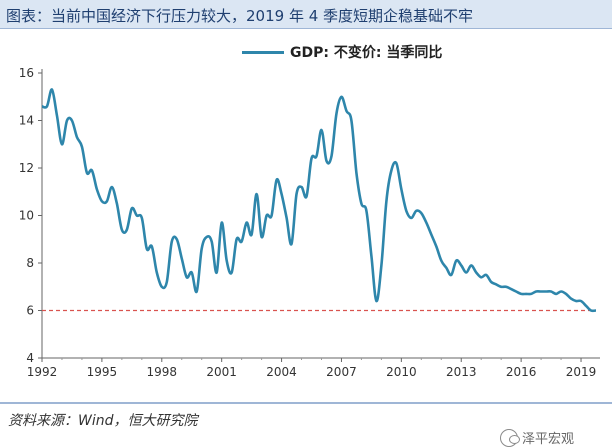  What do you see at coordinates (162, 372) in the screenshot?
I see `x-tick-label: 1998` at bounding box center [162, 372].